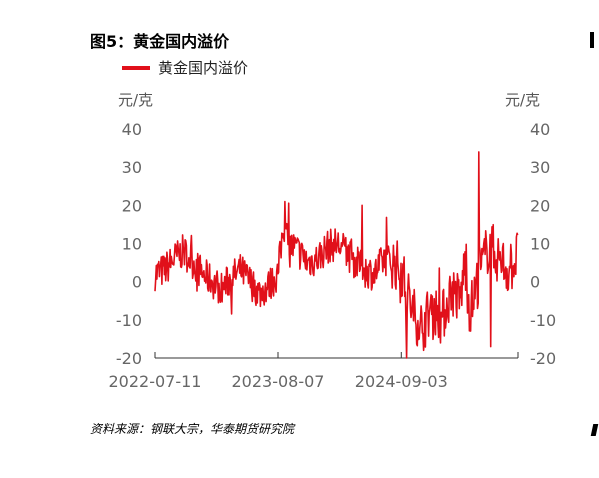 This screenshot has height=478, width=599. Describe the element at coordinates (136, 100) in the screenshot. I see `y-axis-unit-left: 元/克` at that location.